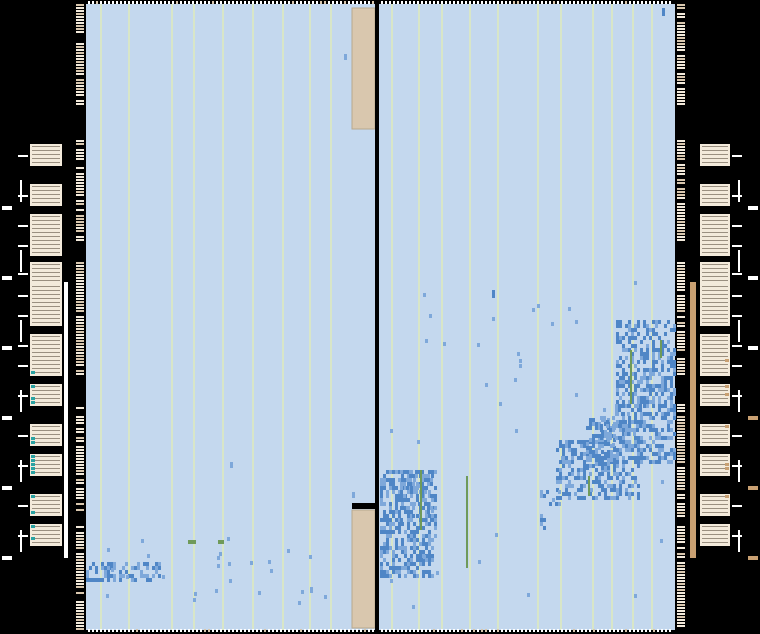 This screenshot has height=634, width=760. Describe the element at coordinates (363, 68) in the screenshot. I see `tile-column-top` at that location.